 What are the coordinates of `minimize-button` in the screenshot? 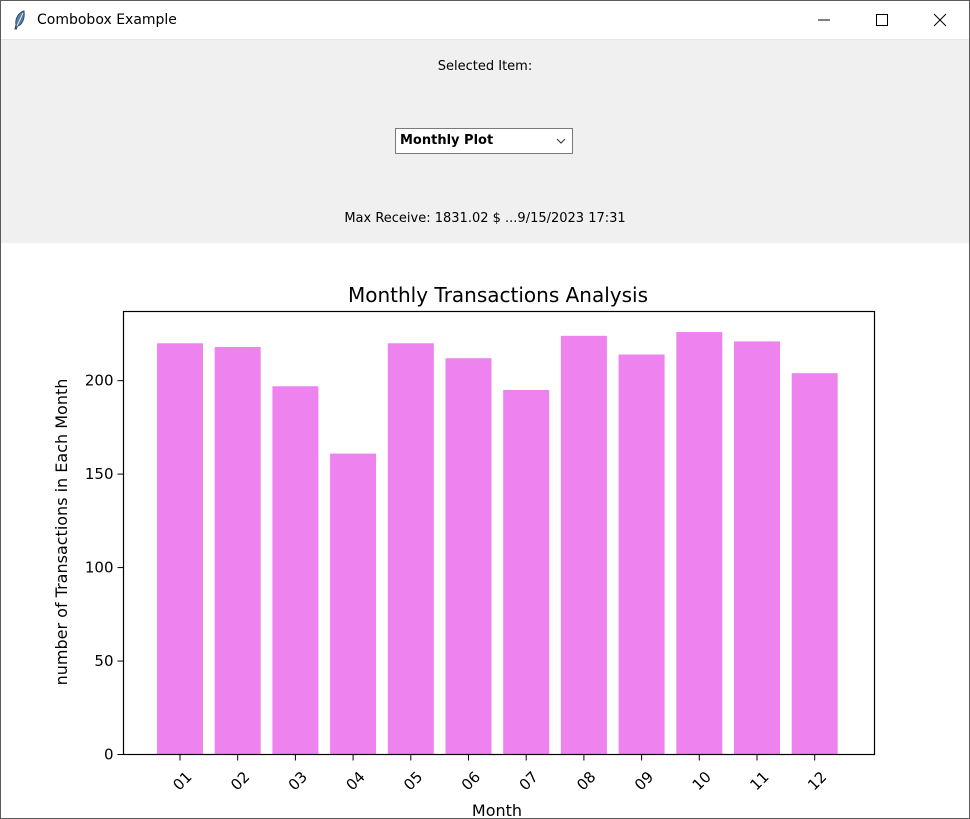 It's located at (824, 20).